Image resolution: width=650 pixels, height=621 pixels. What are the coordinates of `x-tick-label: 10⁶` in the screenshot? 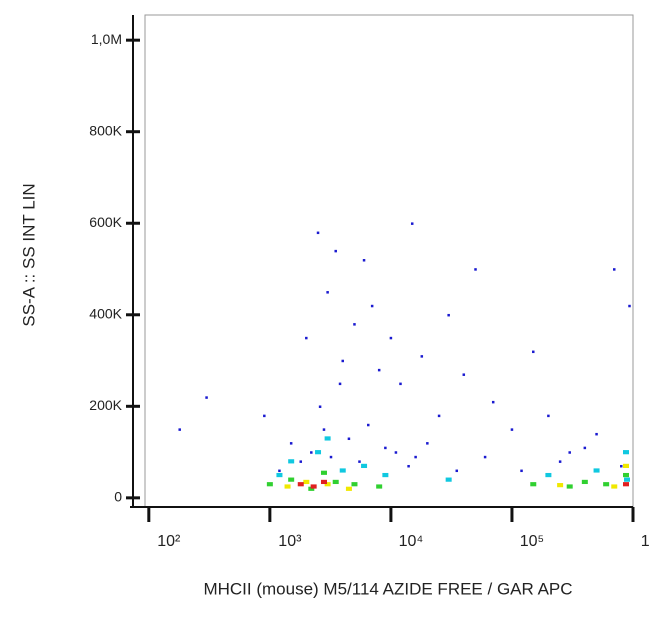 It's located at (645, 541).